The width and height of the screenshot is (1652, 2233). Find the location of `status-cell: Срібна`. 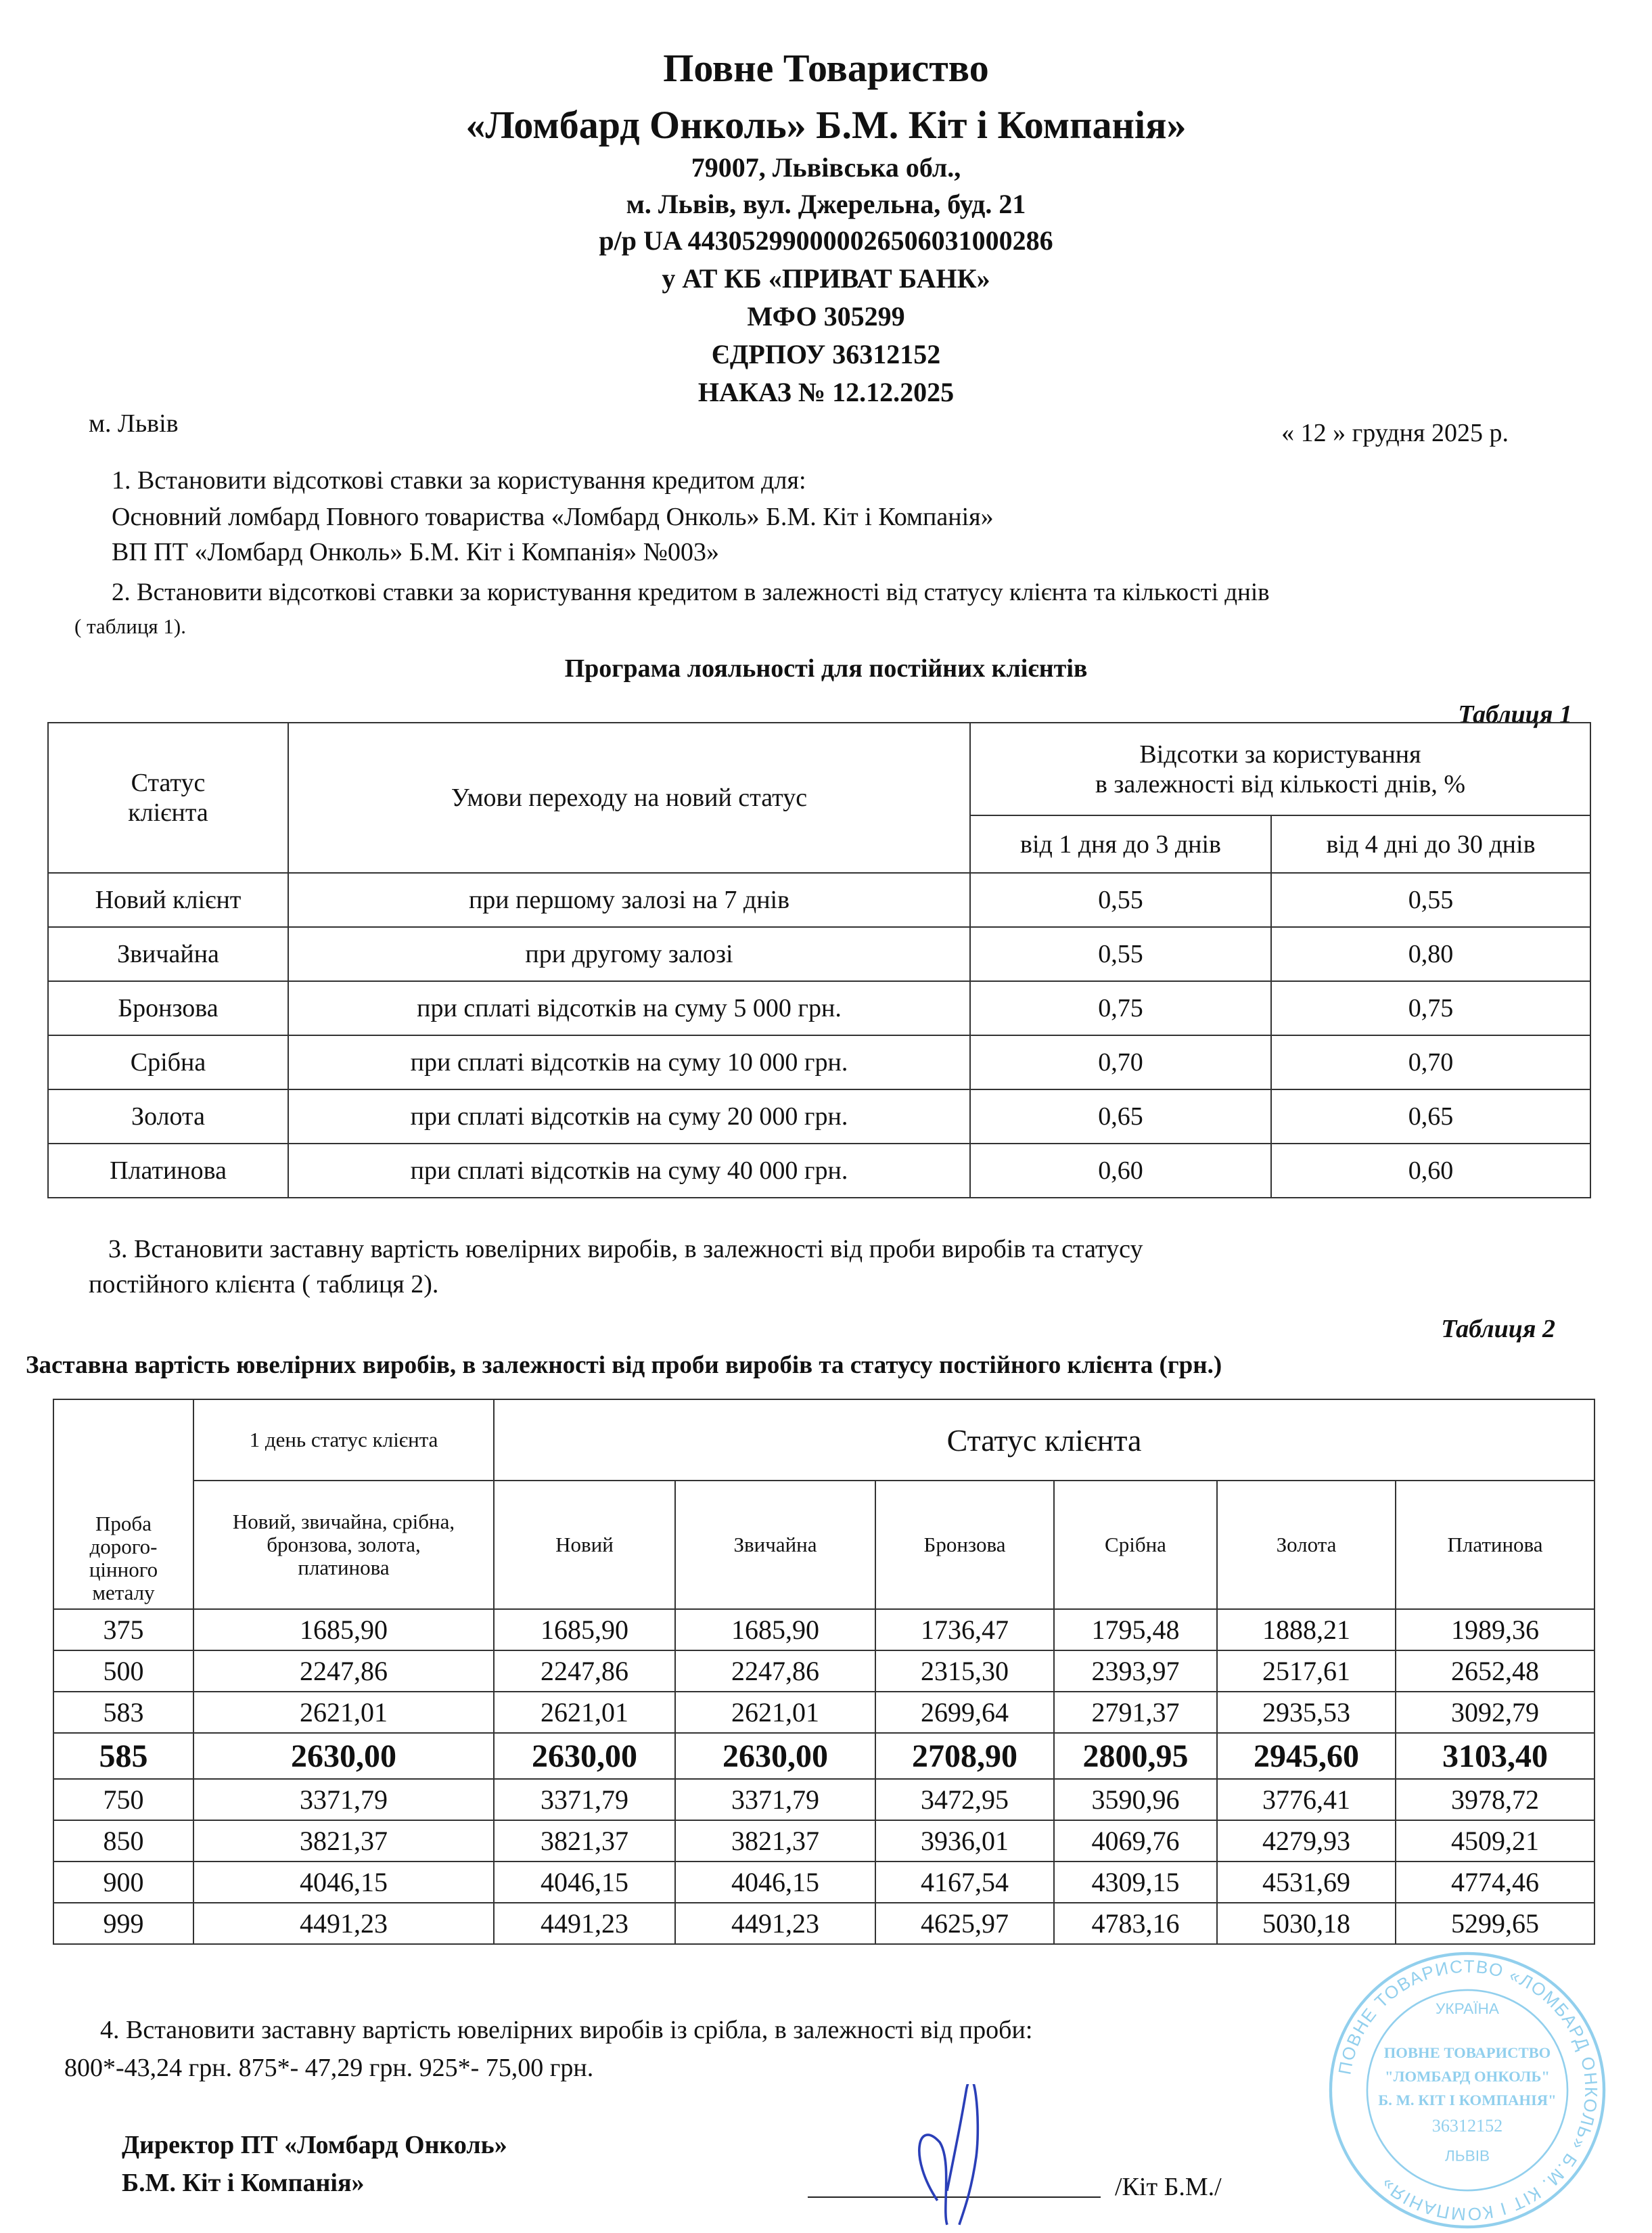

status-cell: Срібна is located at coordinates (168, 1062).